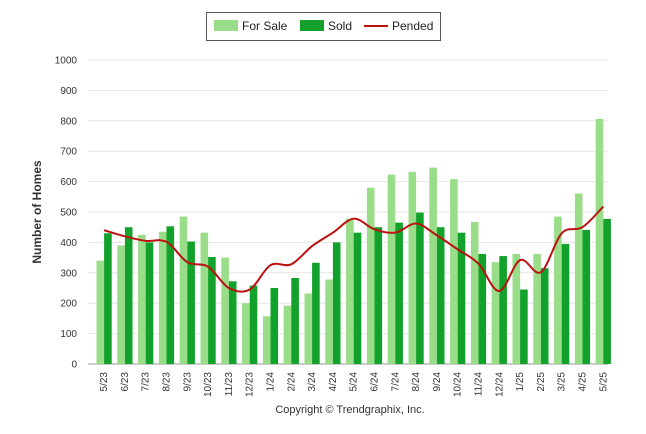  Describe the element at coordinates (68, 334) in the screenshot. I see `y-tick-label: 100` at that location.